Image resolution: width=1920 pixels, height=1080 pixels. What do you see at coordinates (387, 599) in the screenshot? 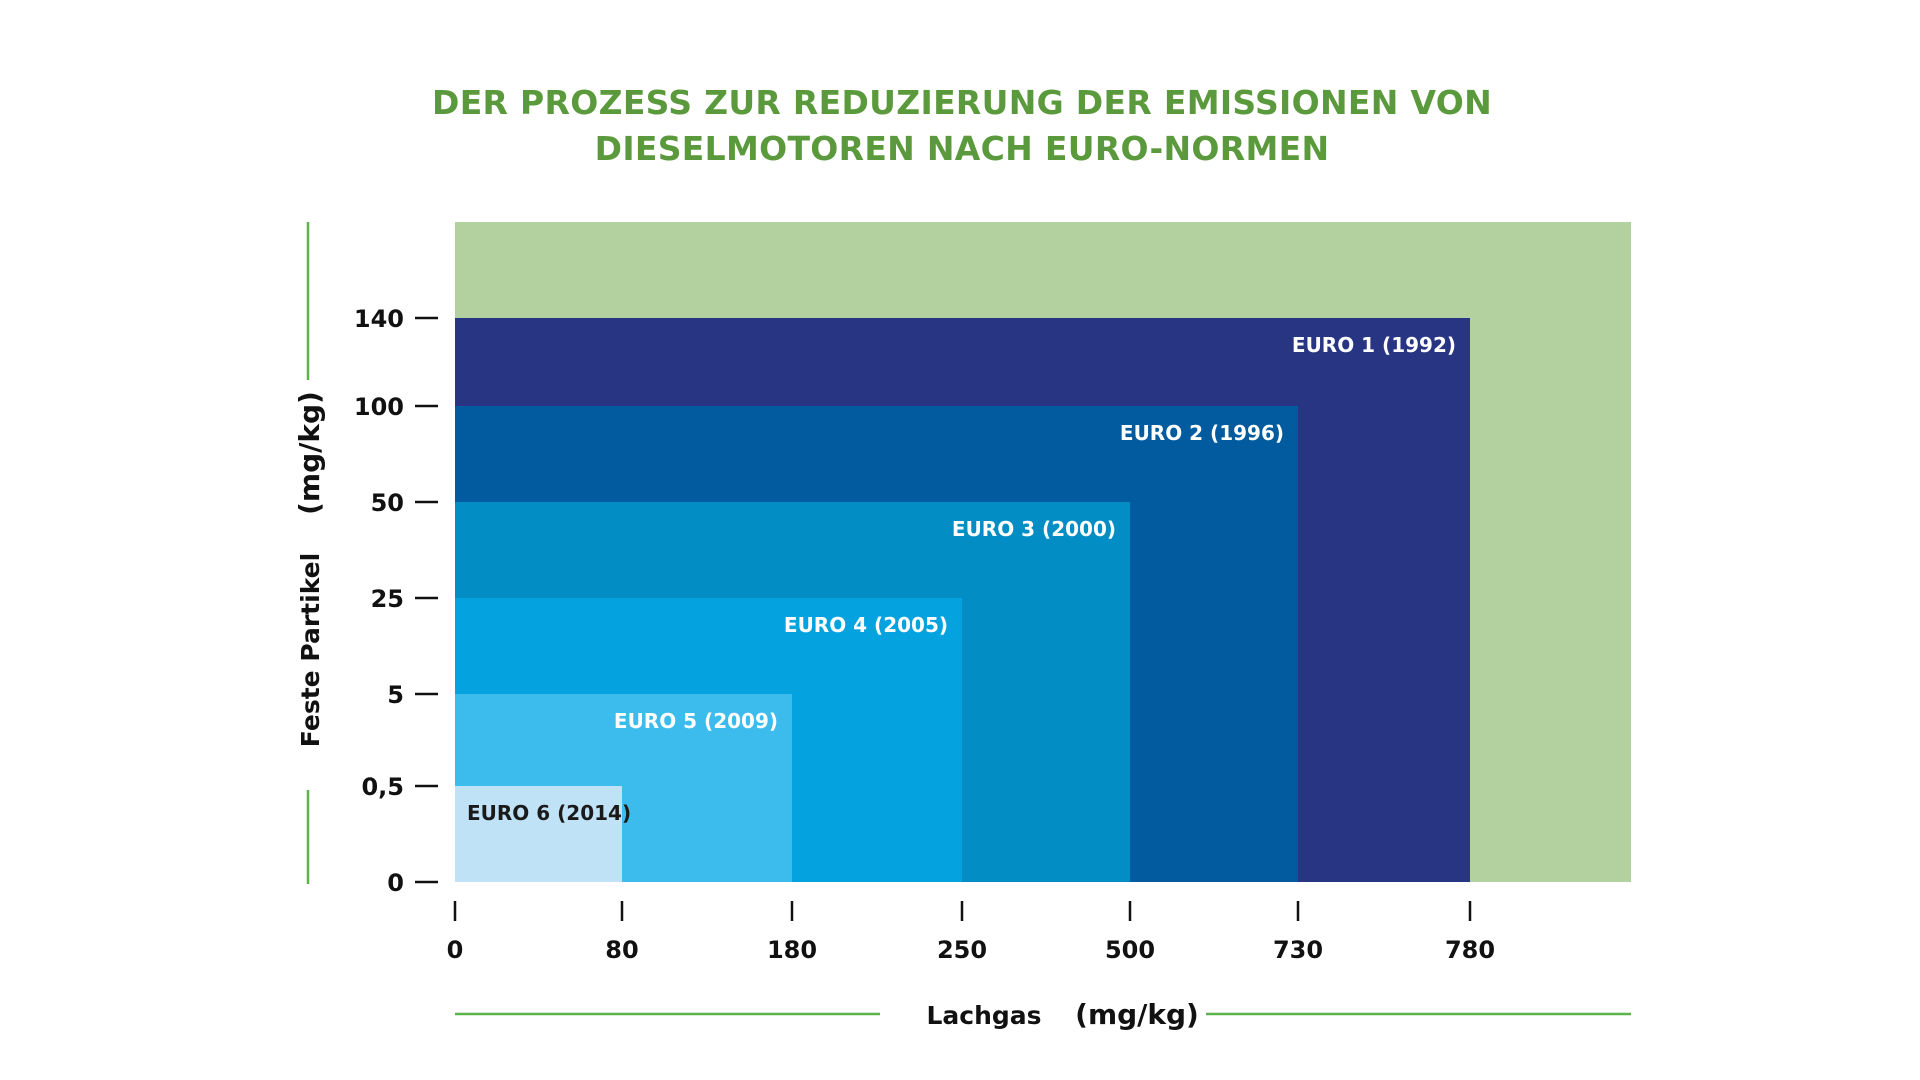
I see `y-tick-label: 25` at bounding box center [387, 599].